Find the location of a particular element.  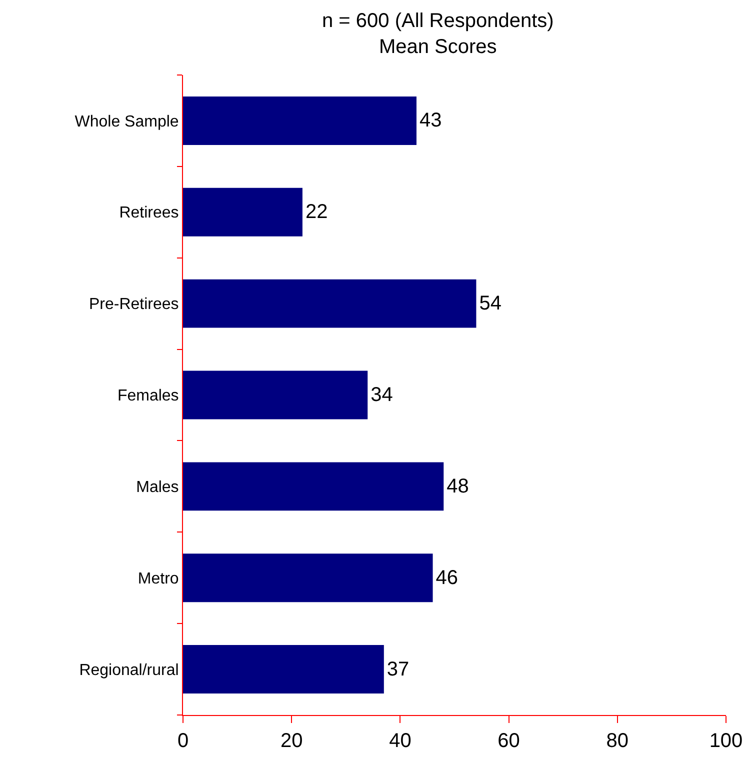

x-tick-label: 40 is located at coordinates (400, 741).